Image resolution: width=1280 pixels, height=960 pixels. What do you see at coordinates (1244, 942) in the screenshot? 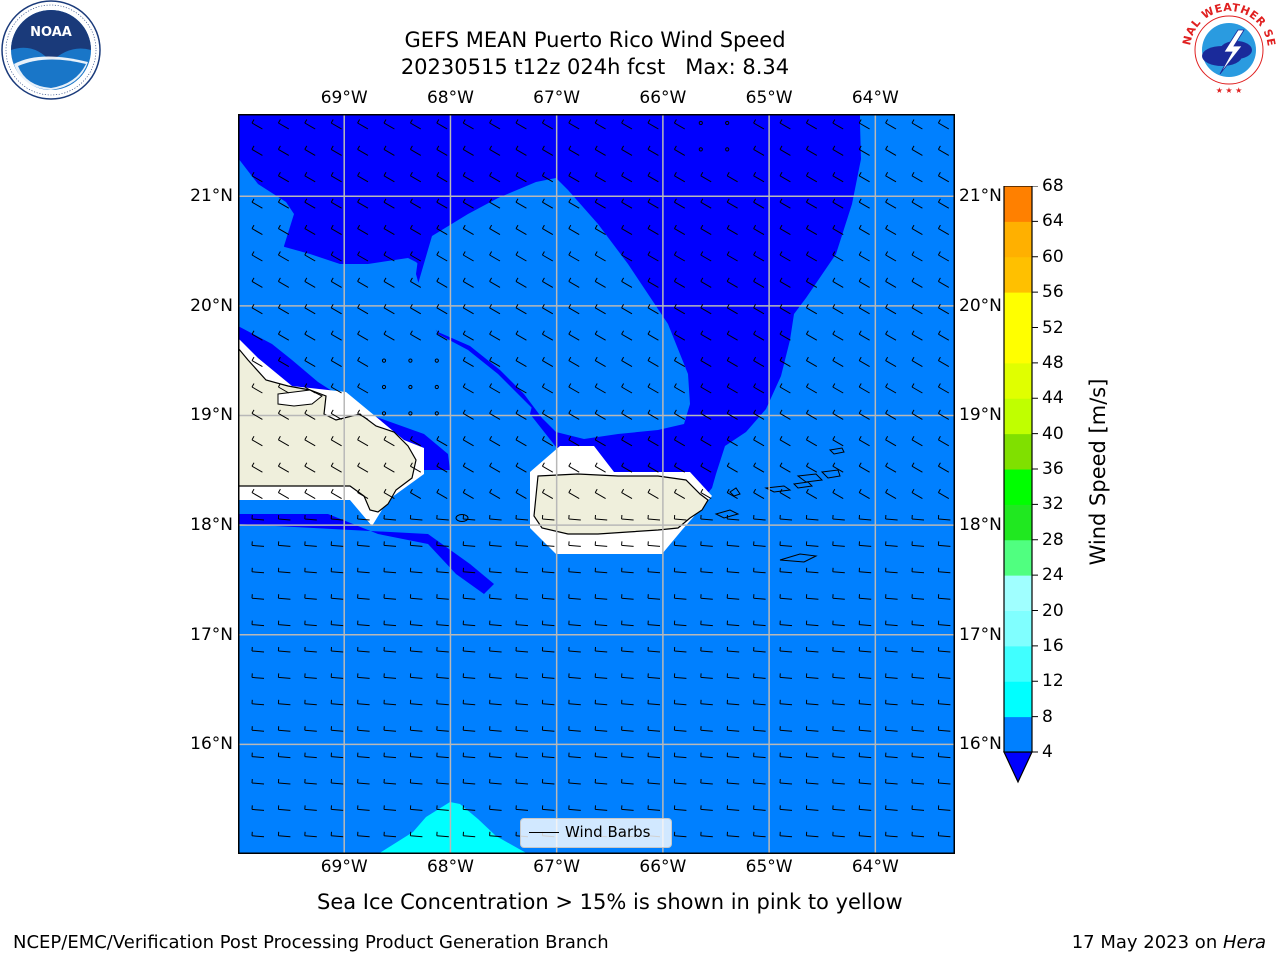
I see `footer-host: Hera` at bounding box center [1244, 942].